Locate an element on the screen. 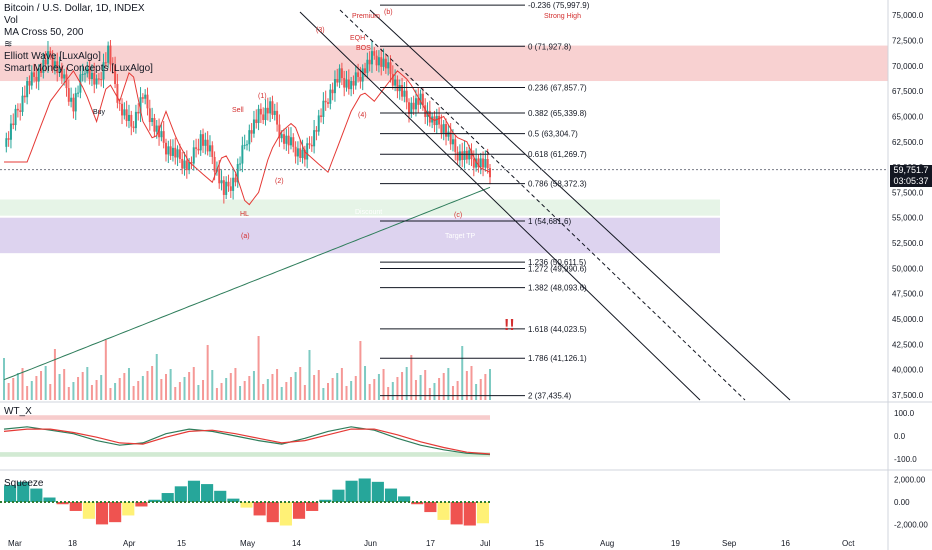 Image resolution: width=932 pixels, height=550 pixels. annotation-label: (c) is located at coordinates (458, 215).